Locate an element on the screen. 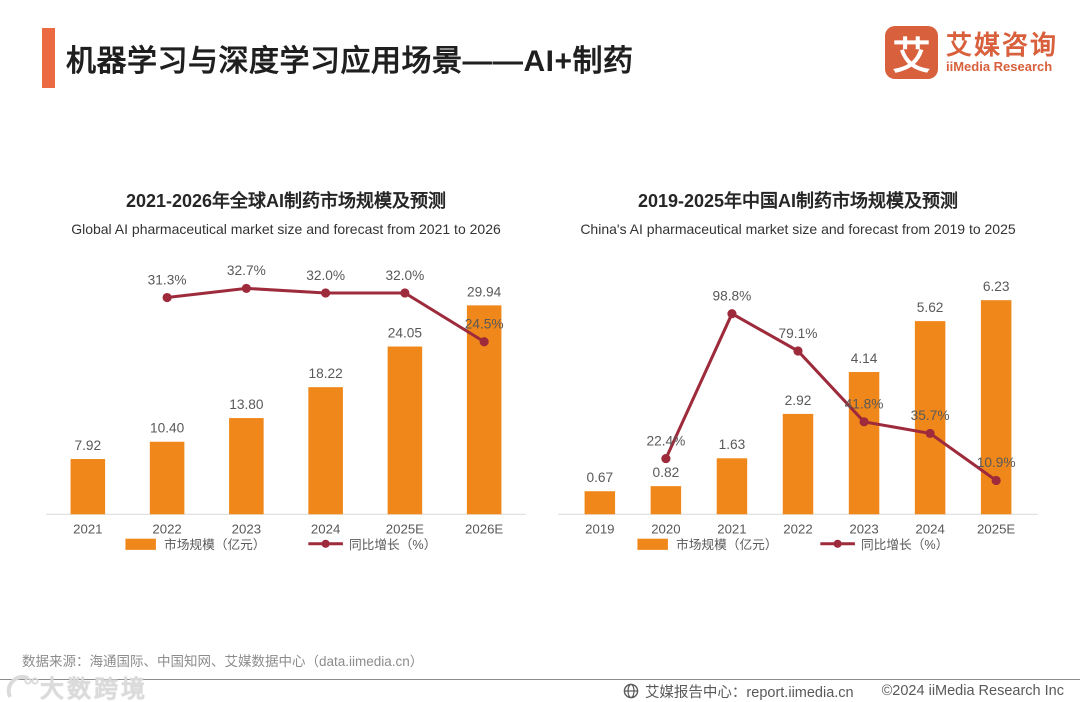 This screenshot has height=702, width=1080. svg-text: 29.94 is located at coordinates (484, 291).